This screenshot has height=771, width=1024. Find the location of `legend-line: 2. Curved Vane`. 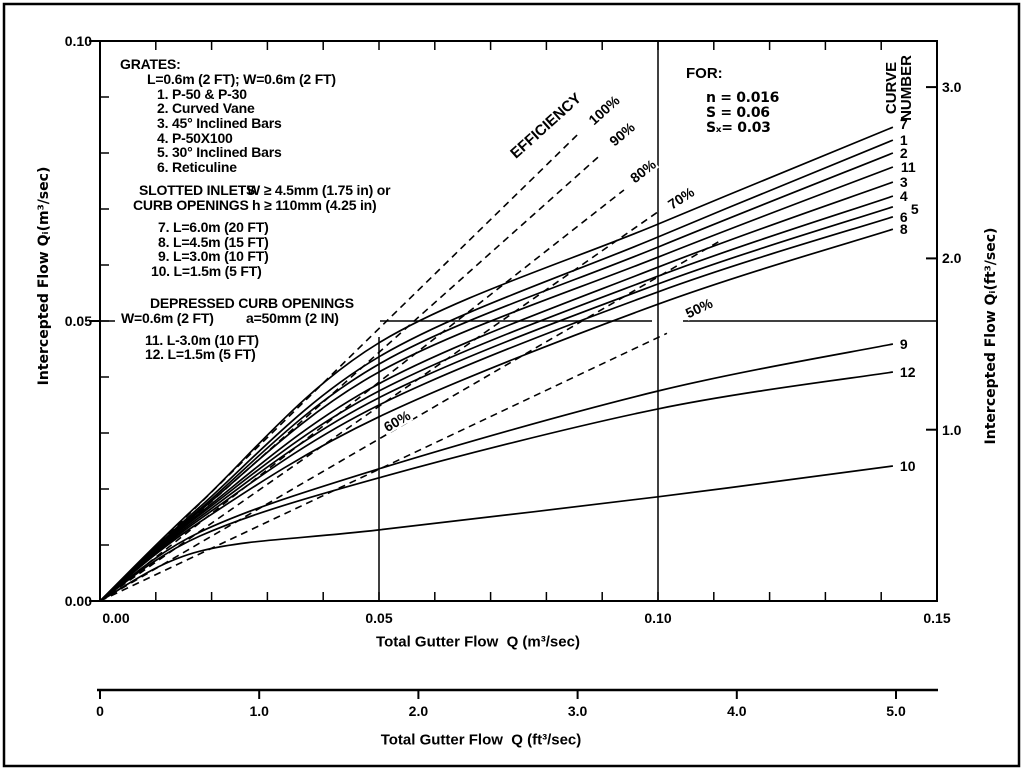

legend-line: 2. Curved Vane is located at coordinates (206, 108).